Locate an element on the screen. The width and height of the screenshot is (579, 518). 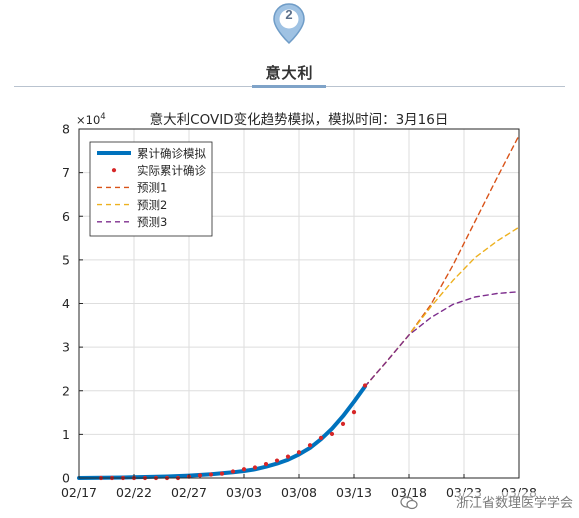
x-tick-label: 03/03 is located at coordinates (244, 492).